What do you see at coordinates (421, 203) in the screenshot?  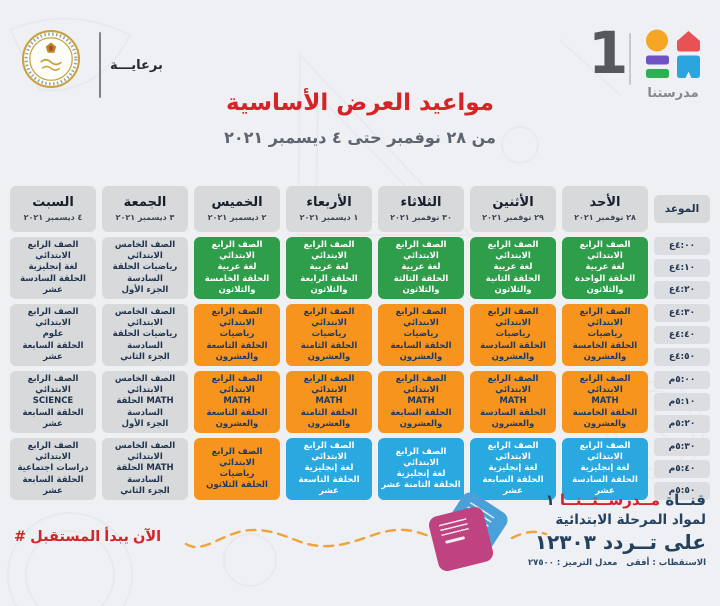 I see `day-name: الثلاثاء` at bounding box center [421, 203].